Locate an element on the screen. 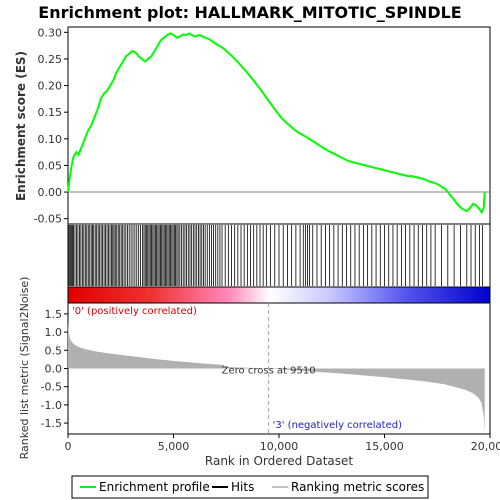  rank-y-tick-label: -1.5 is located at coordinates (51, 423).